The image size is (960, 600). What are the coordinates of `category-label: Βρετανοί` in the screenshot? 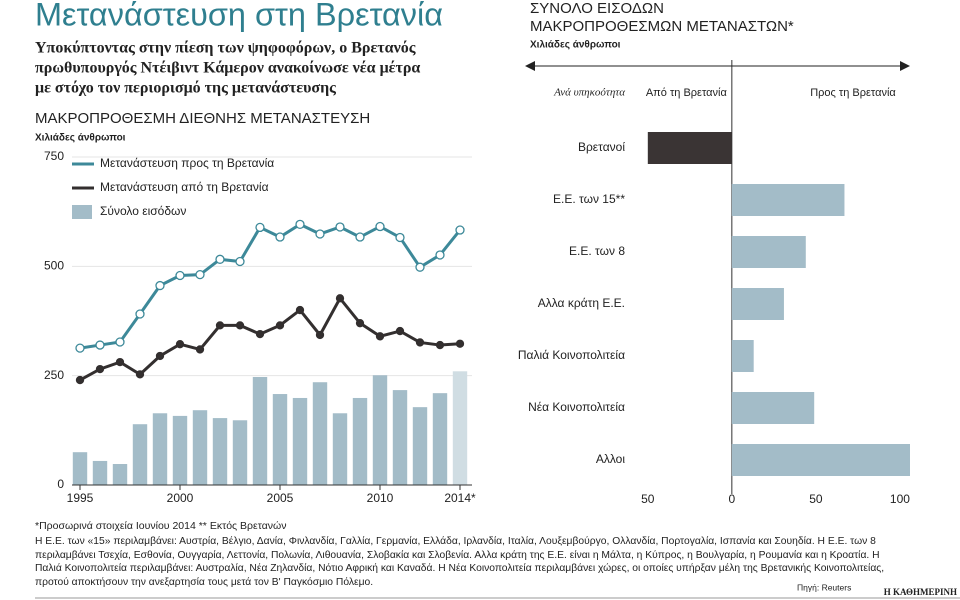 It's located at (601, 147).